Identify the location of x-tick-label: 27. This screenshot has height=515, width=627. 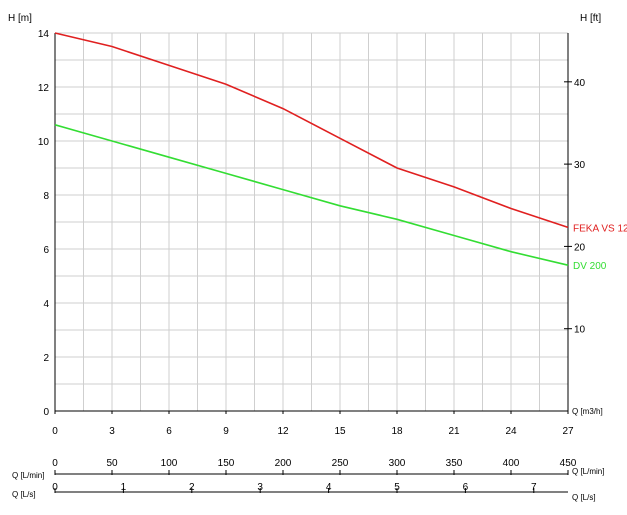
(568, 431).